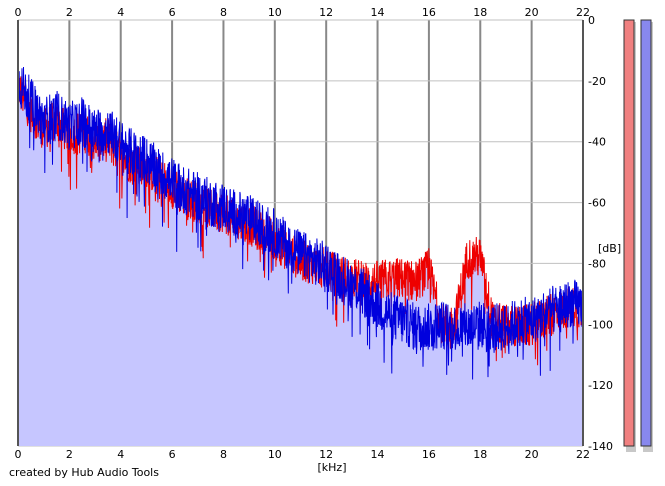  What do you see at coordinates (303, 454) in the screenshot?
I see `x-tick-labels-bottom: 0 2 4 6 8 10 12 14 16 18 20 22` at bounding box center [303, 454].